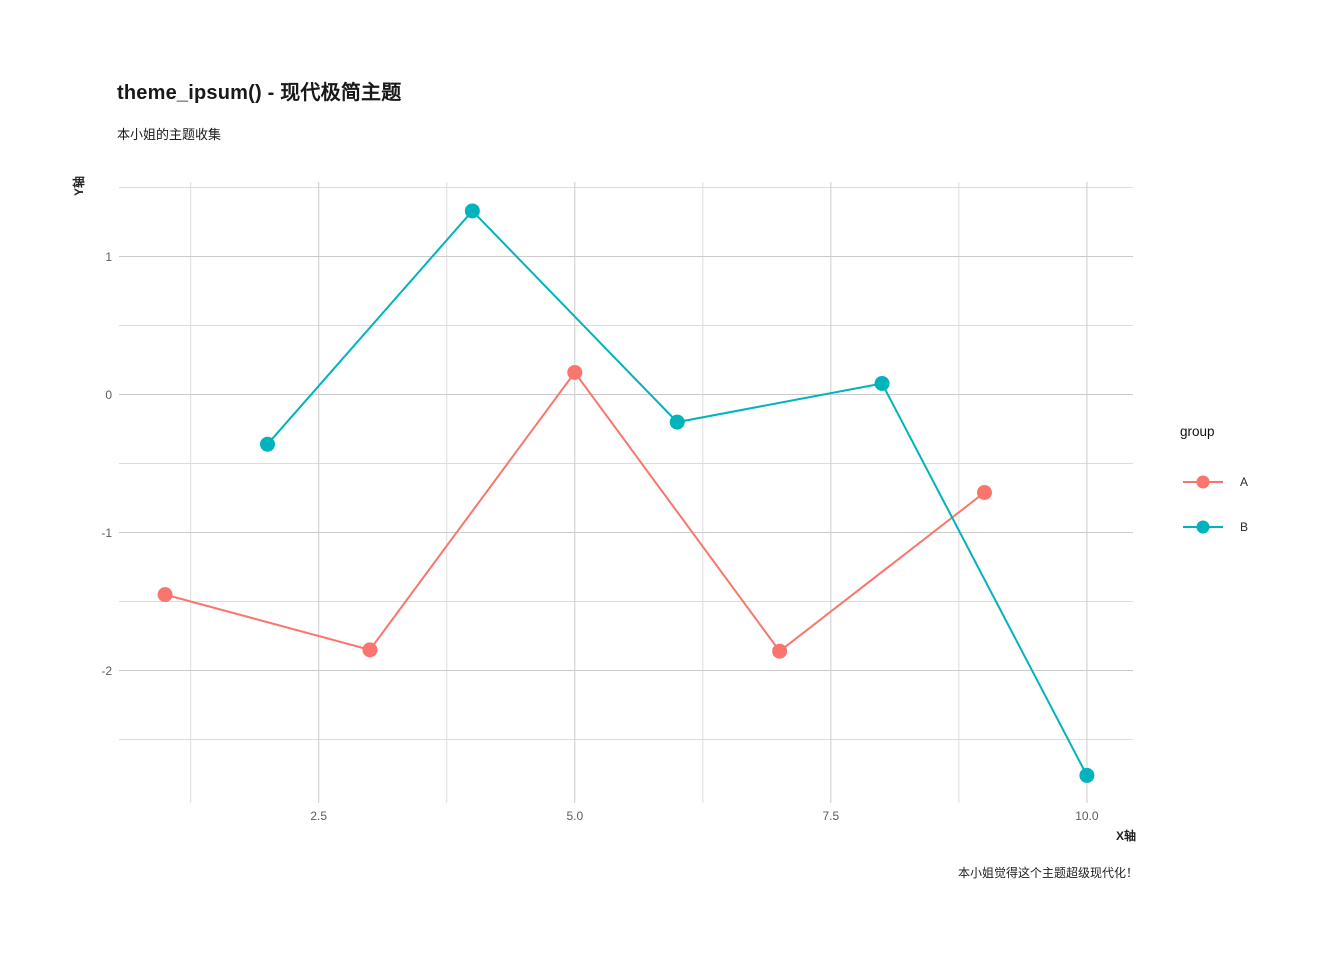  What do you see at coordinates (1258, 526) in the screenshot?
I see `legend-item-B: B` at bounding box center [1258, 526].